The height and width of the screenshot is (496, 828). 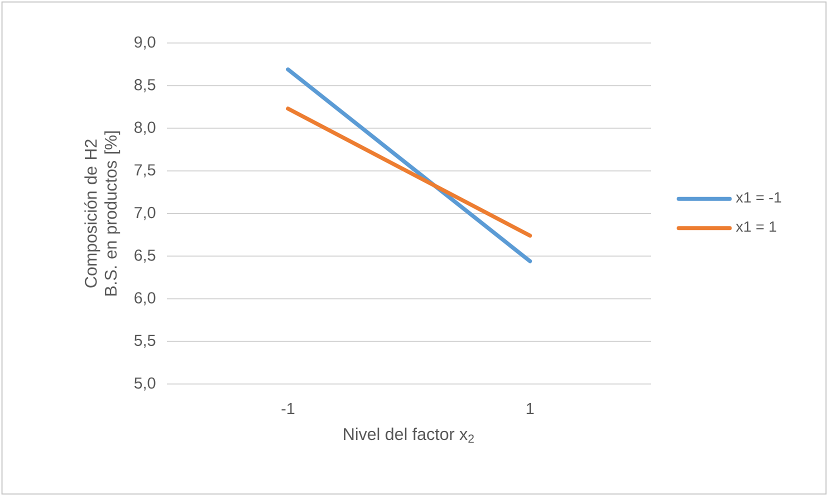 What do you see at coordinates (145, 299) in the screenshot?
I see `y-tick-label: 6,0` at bounding box center [145, 299].